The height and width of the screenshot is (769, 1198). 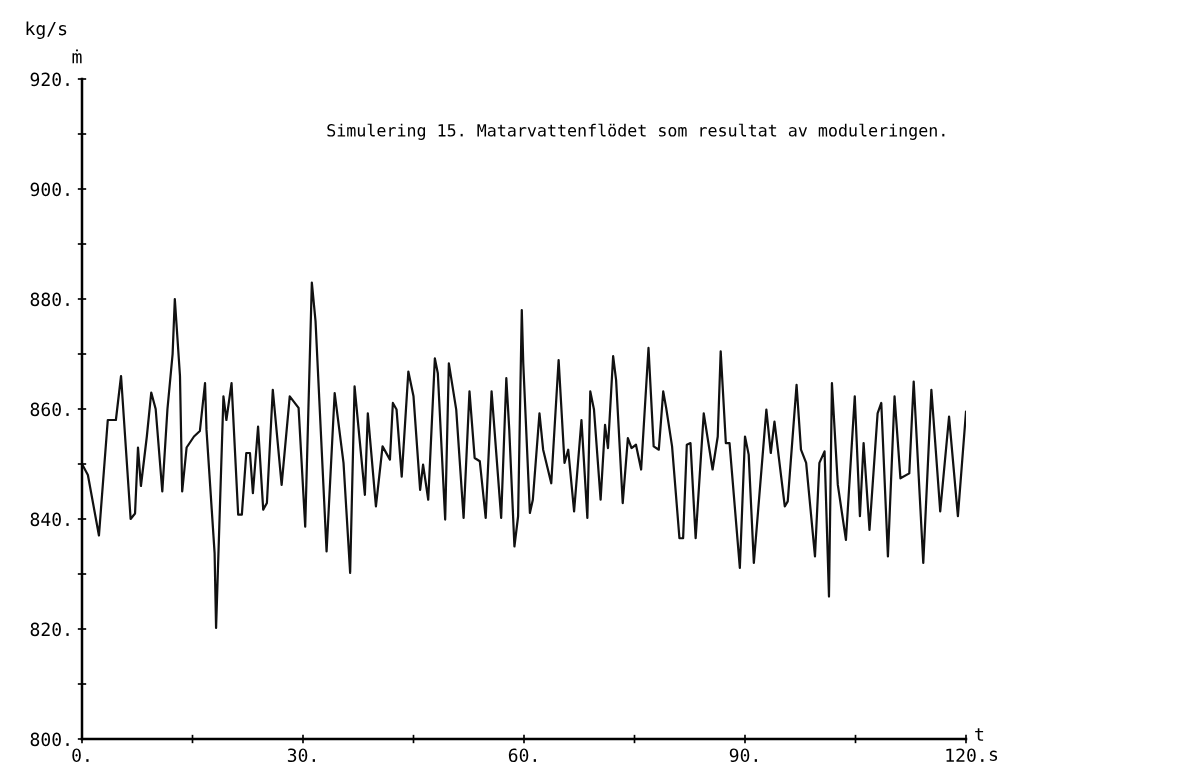 I want to click on y-tick-label: 860., so click(x=49, y=409).